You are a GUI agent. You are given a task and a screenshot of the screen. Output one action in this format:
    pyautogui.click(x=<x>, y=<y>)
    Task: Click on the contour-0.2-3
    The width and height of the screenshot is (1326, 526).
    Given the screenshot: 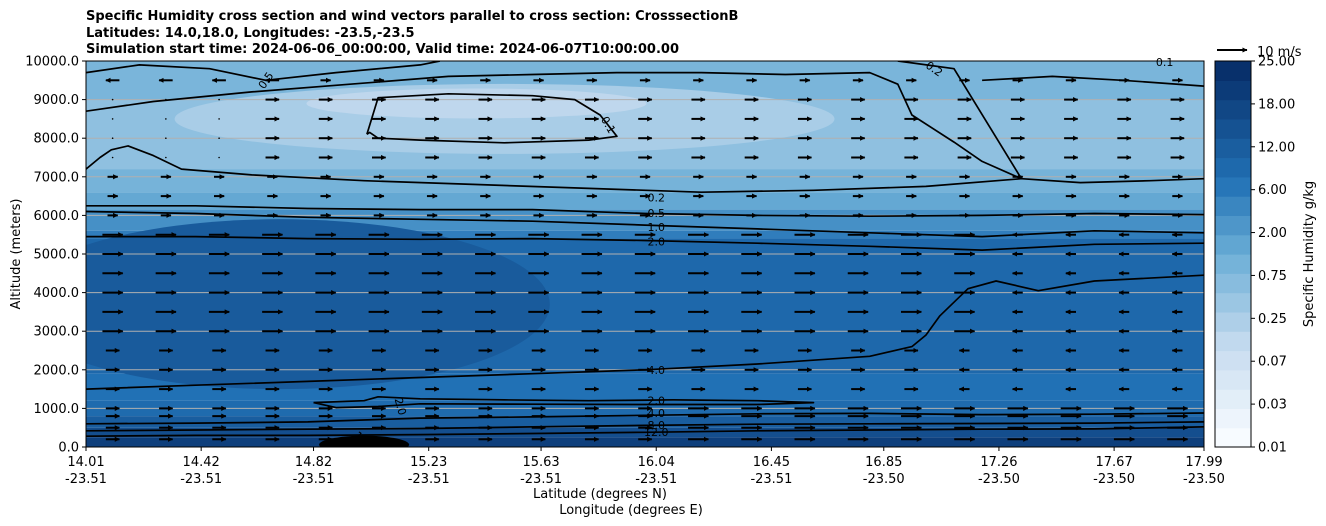 What is the action you would take?
    pyautogui.click(x=554, y=169)
    